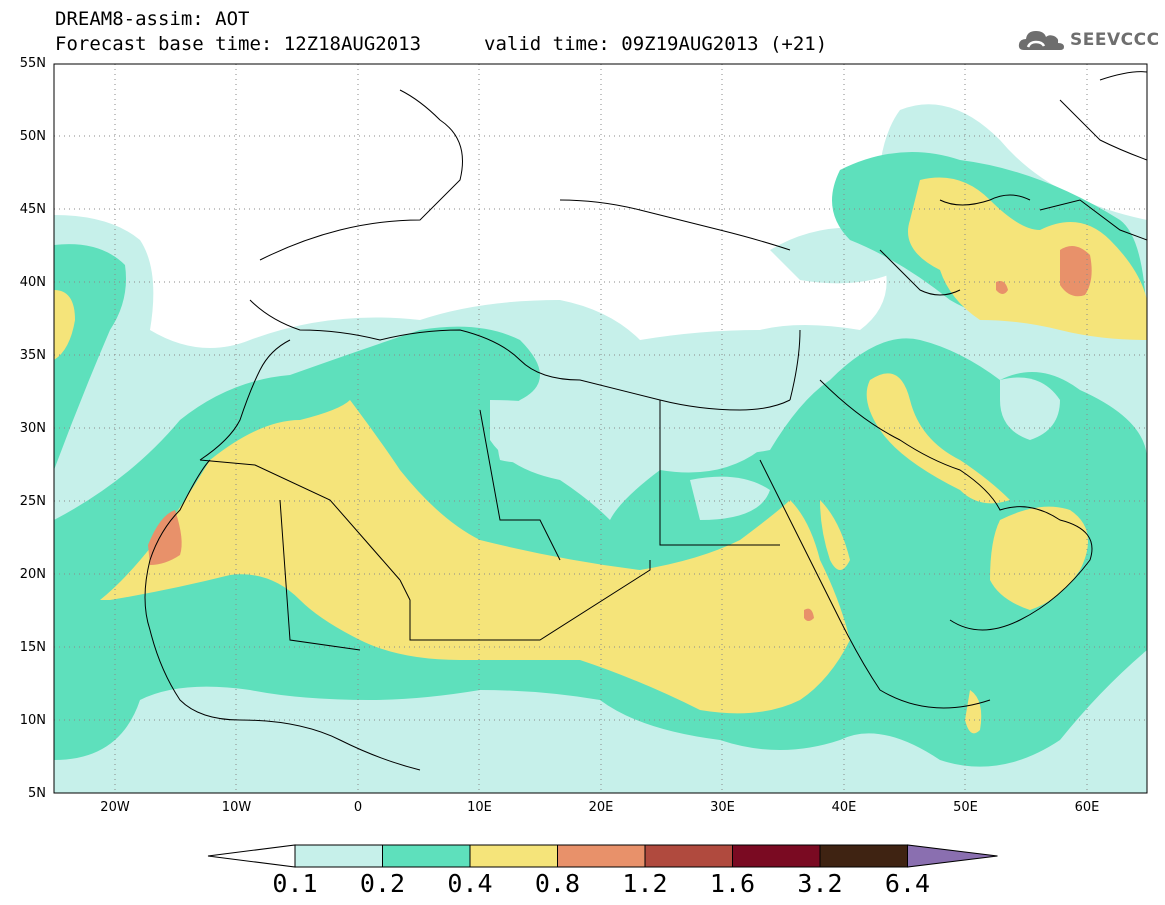 The width and height of the screenshot is (1165, 905). Describe the element at coordinates (152, 19) in the screenshot. I see `map-title: DREAM8-assim: AOT` at that location.